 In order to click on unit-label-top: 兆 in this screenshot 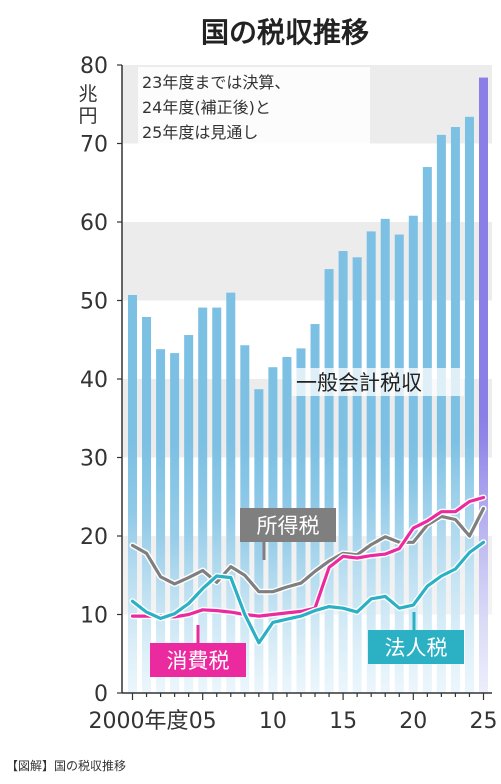, I will do `click(87, 94)`.